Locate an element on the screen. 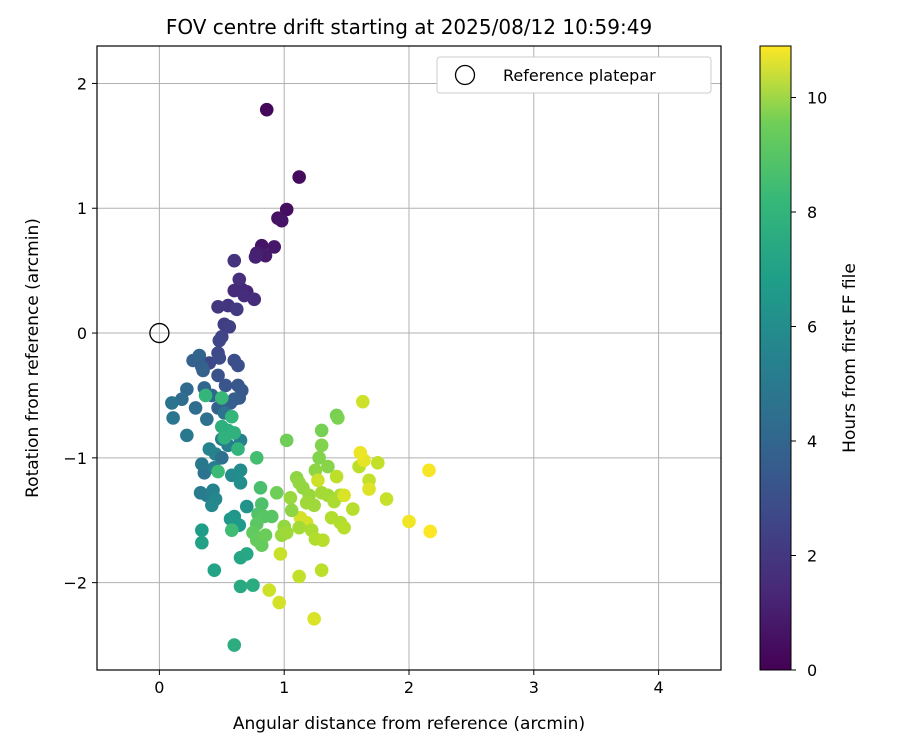 The height and width of the screenshot is (750, 900). legend-box is located at coordinates (574, 75).